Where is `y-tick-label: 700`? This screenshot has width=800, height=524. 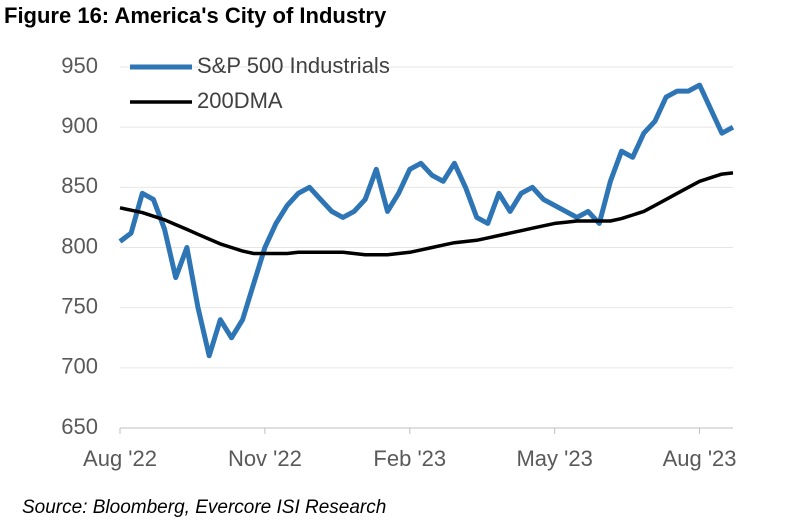
y-tick-label: 700 is located at coordinates (79, 366).